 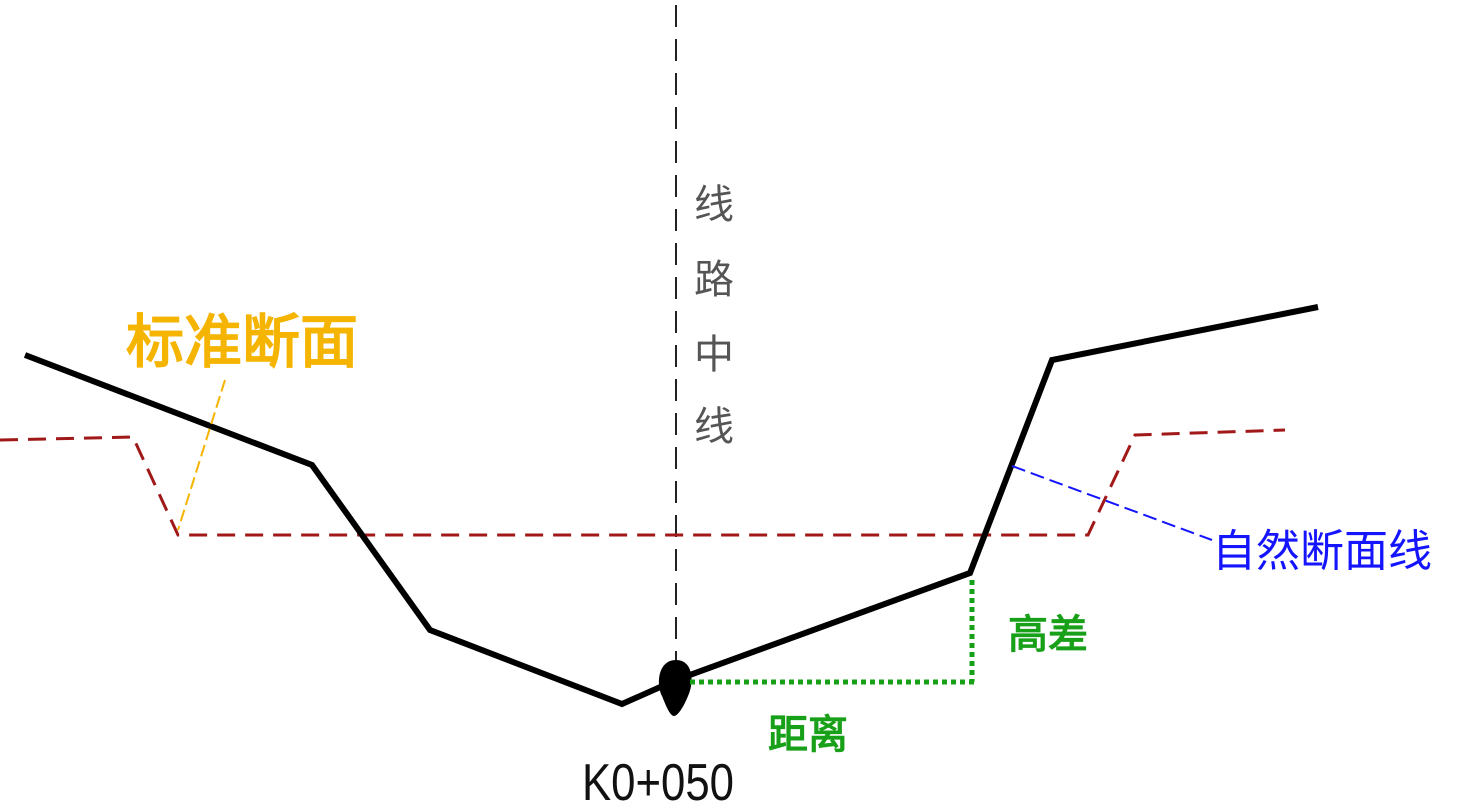 What do you see at coordinates (1048, 635) in the screenshot?
I see `height-difference-label: 高差` at bounding box center [1048, 635].